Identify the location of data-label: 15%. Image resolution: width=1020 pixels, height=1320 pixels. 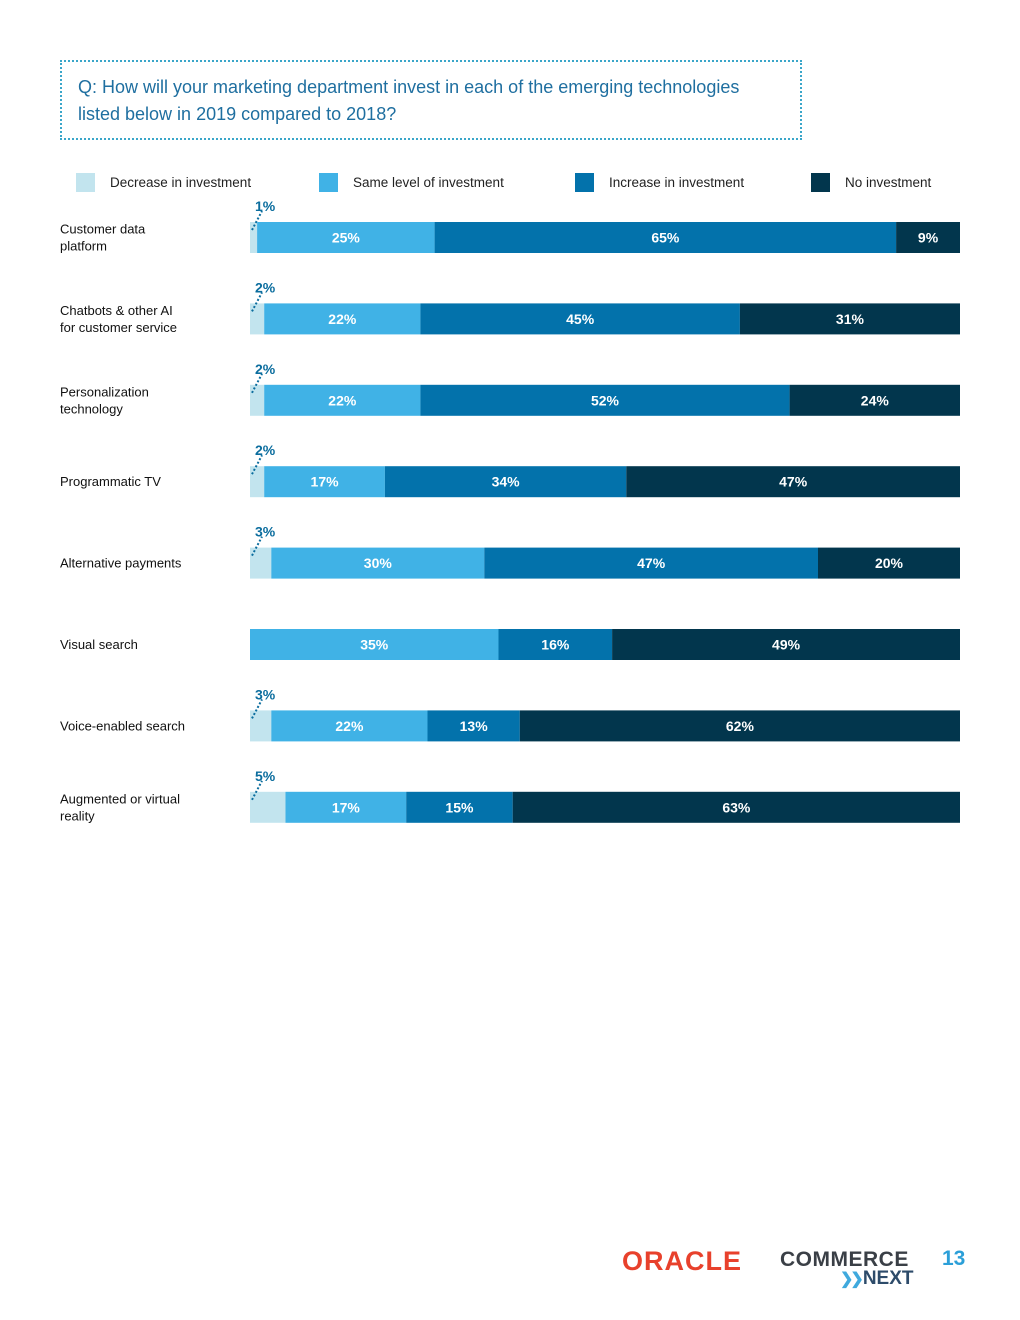
(459, 807).